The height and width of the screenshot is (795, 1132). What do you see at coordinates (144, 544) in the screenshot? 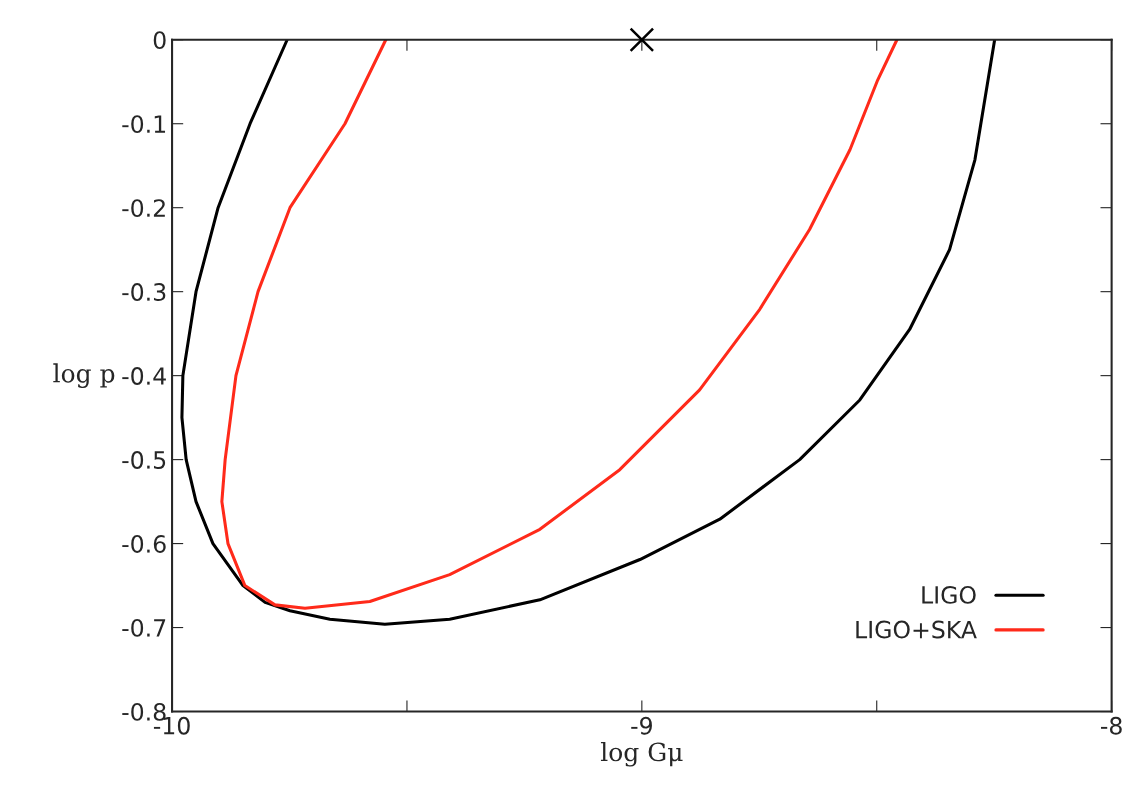
I see `y-tick-label: -0.6` at bounding box center [144, 544].